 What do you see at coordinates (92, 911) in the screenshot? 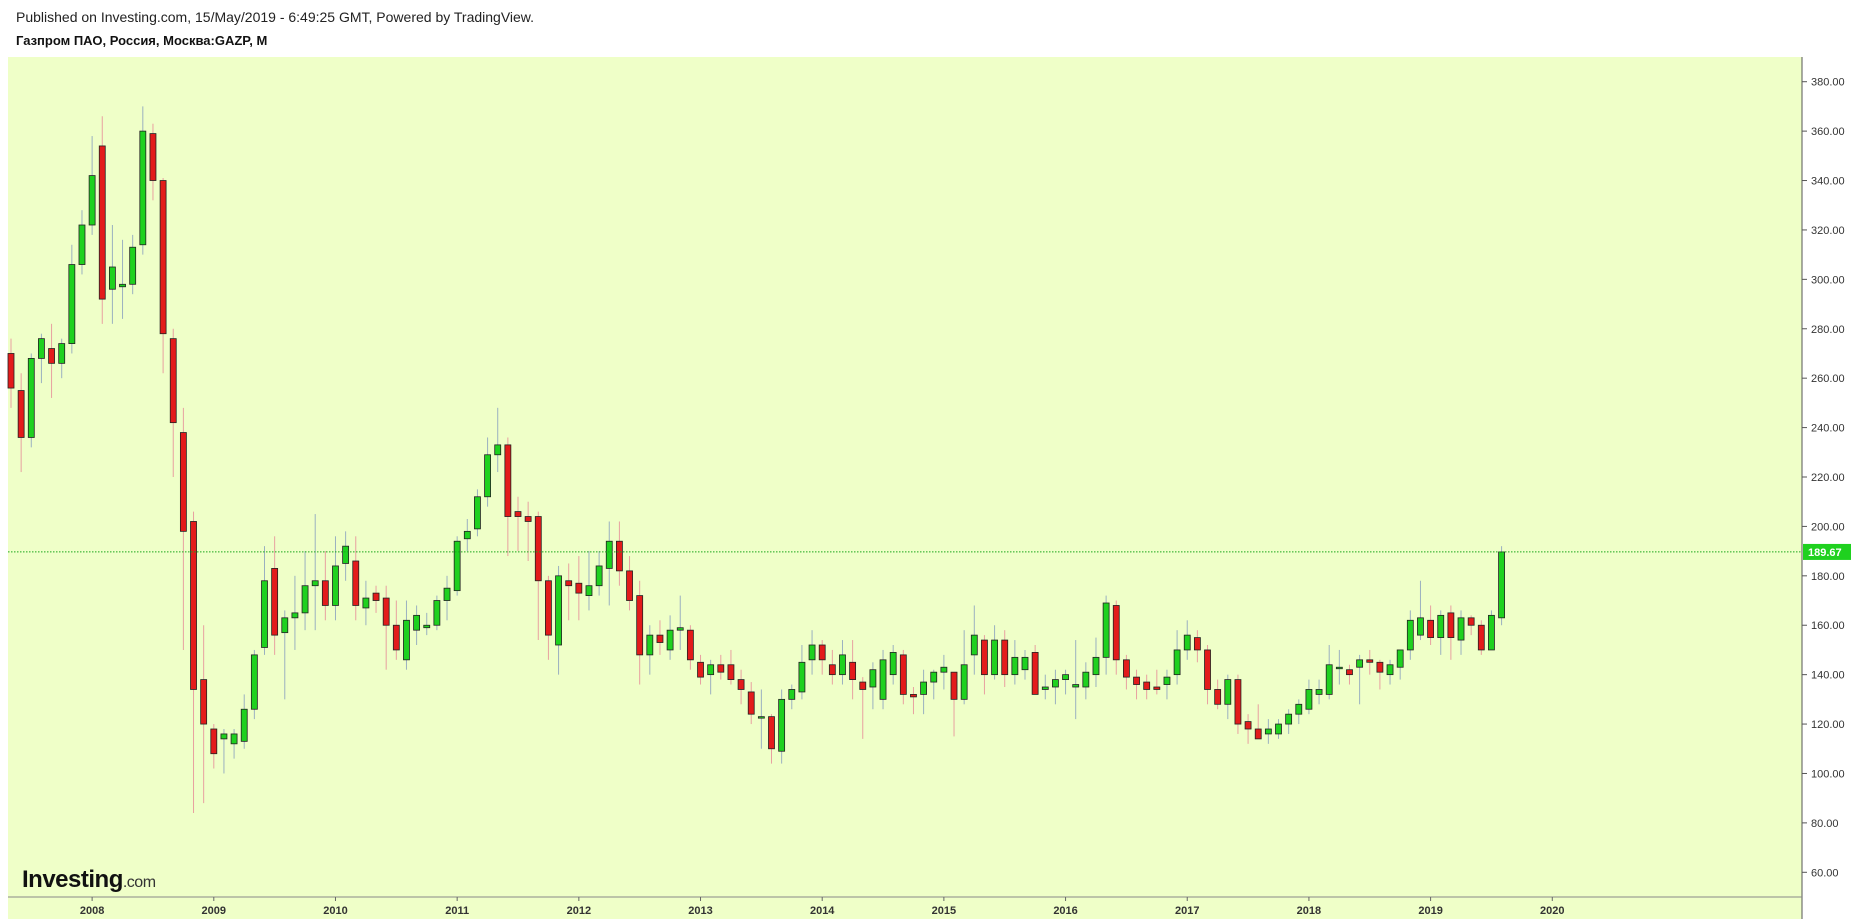
I see `x-tick-label: 2008` at bounding box center [92, 911].